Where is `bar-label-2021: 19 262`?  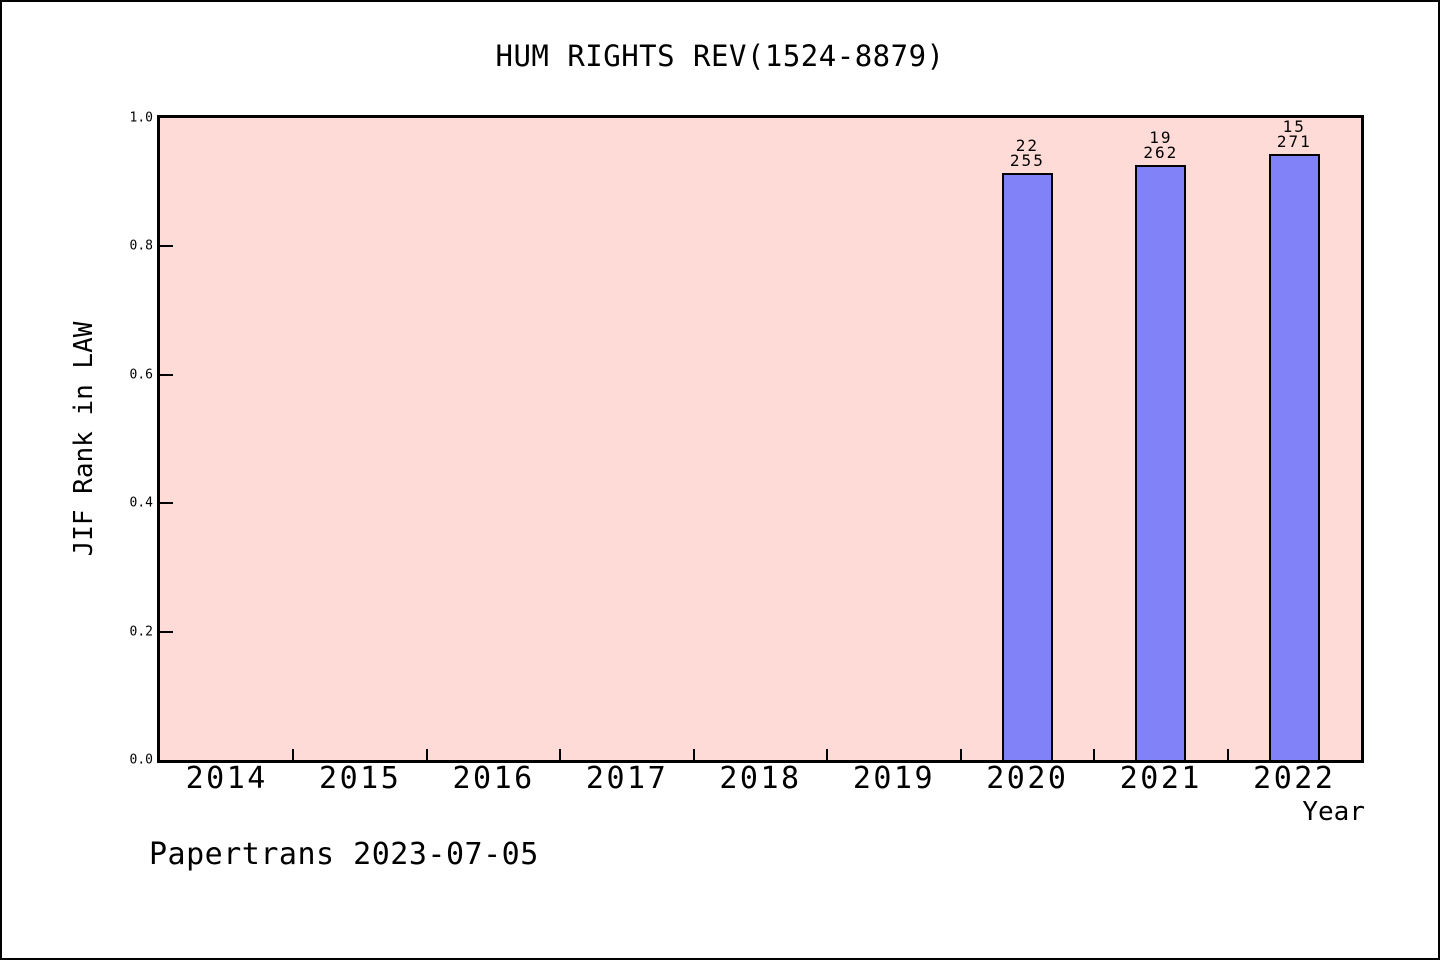
bar-label-2021: 19 262 is located at coordinates (1161, 145).